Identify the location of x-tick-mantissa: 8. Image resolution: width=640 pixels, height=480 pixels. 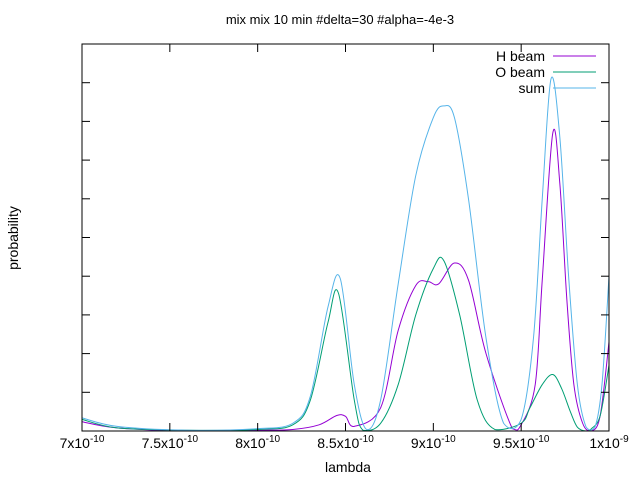
(239, 443).